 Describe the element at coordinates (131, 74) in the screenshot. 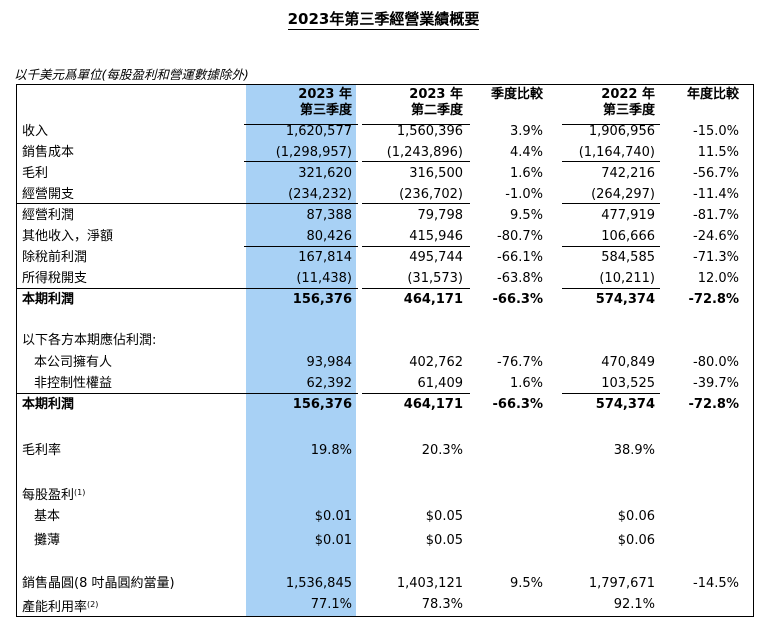

I see `unit-note: 以千美元爲單位(每股盈利和營運數據除外)` at that location.